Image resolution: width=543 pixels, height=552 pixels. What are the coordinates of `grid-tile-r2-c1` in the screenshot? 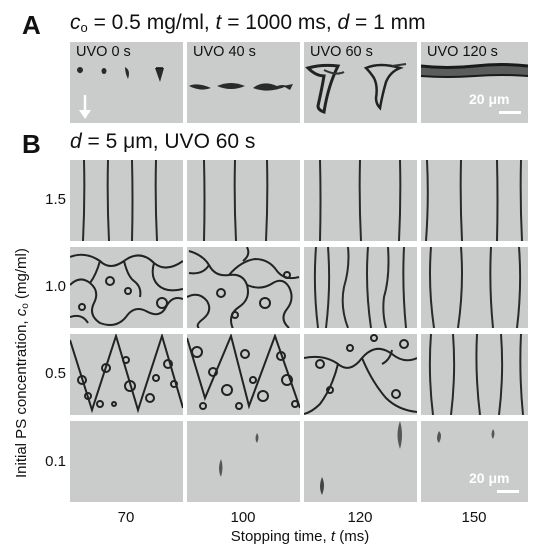 It's located at (126, 287).